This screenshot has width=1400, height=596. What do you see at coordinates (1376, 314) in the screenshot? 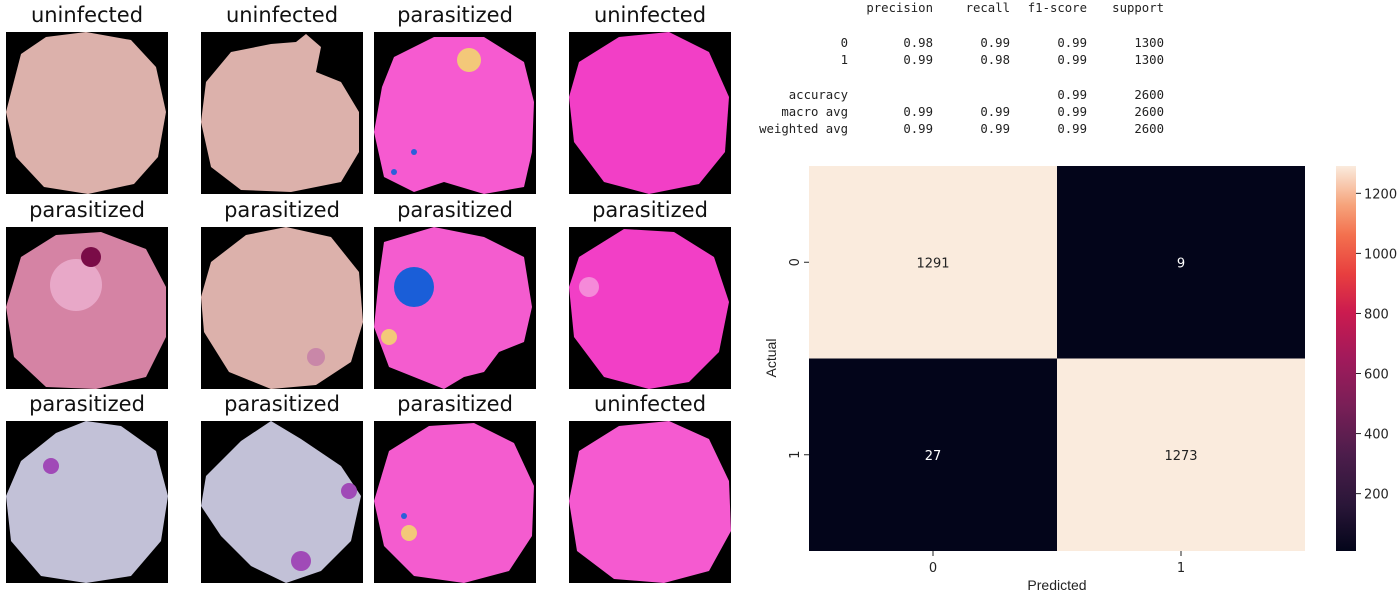
I see `colorbar-tick-label: 800` at bounding box center [1376, 314].